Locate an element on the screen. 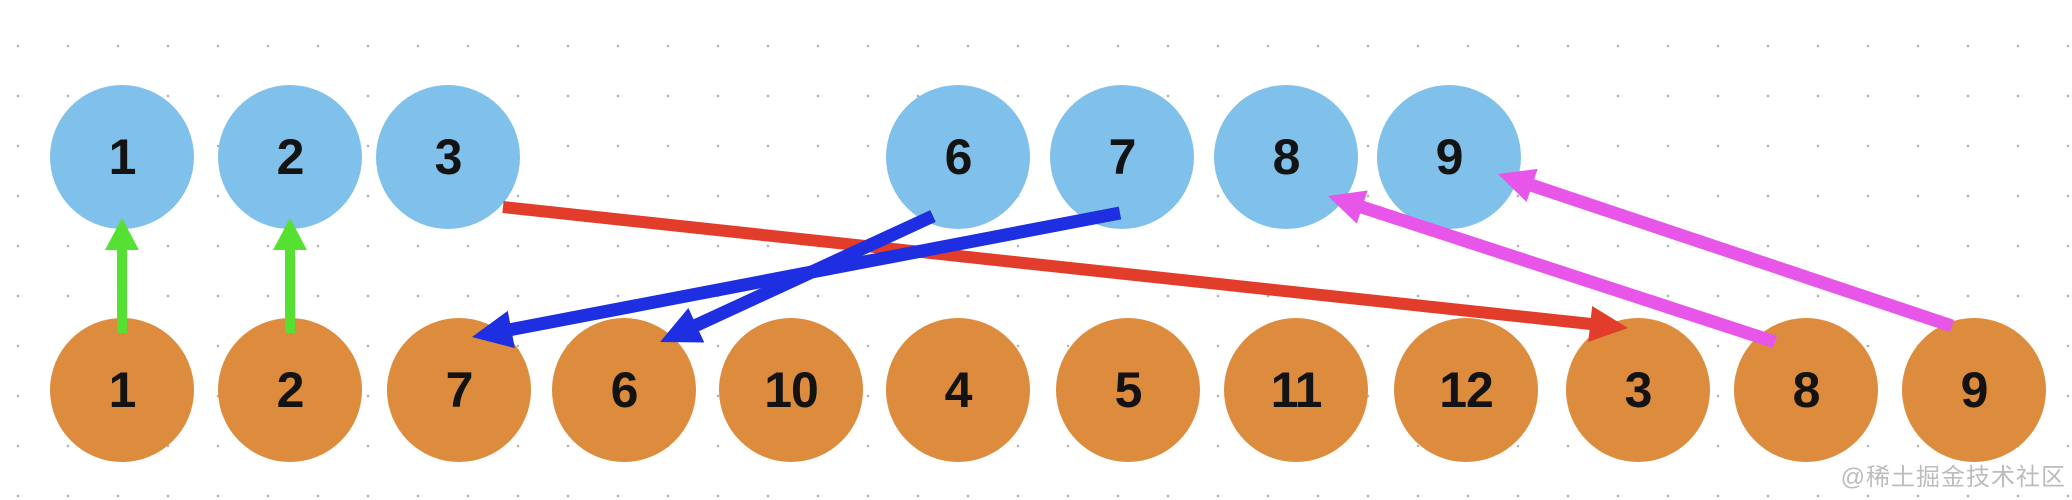 This screenshot has width=2072, height=500. top-node-7: 7 is located at coordinates (1122, 157).